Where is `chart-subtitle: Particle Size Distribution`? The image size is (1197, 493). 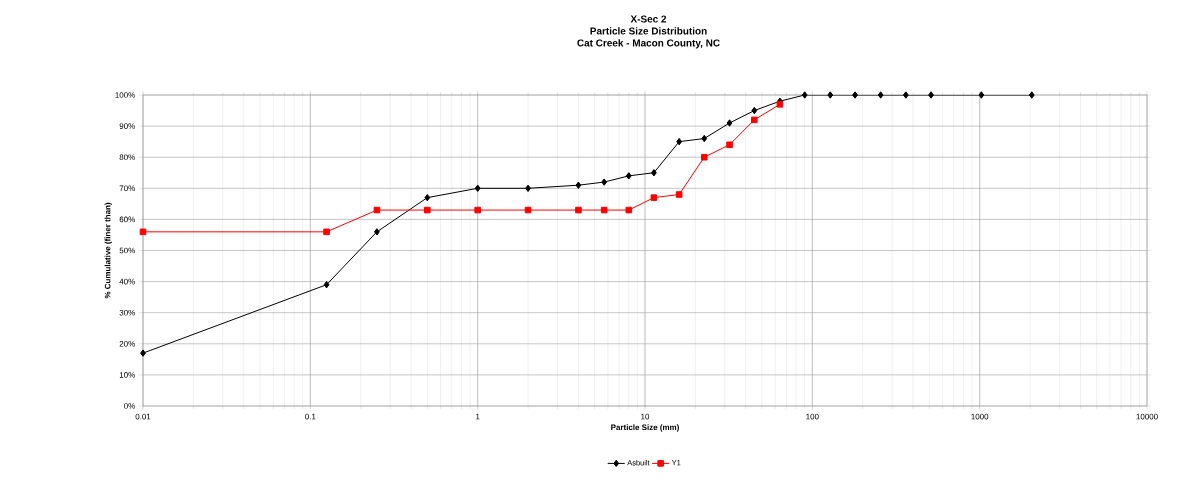 chart-subtitle: Particle Size Distribution is located at coordinates (648, 31).